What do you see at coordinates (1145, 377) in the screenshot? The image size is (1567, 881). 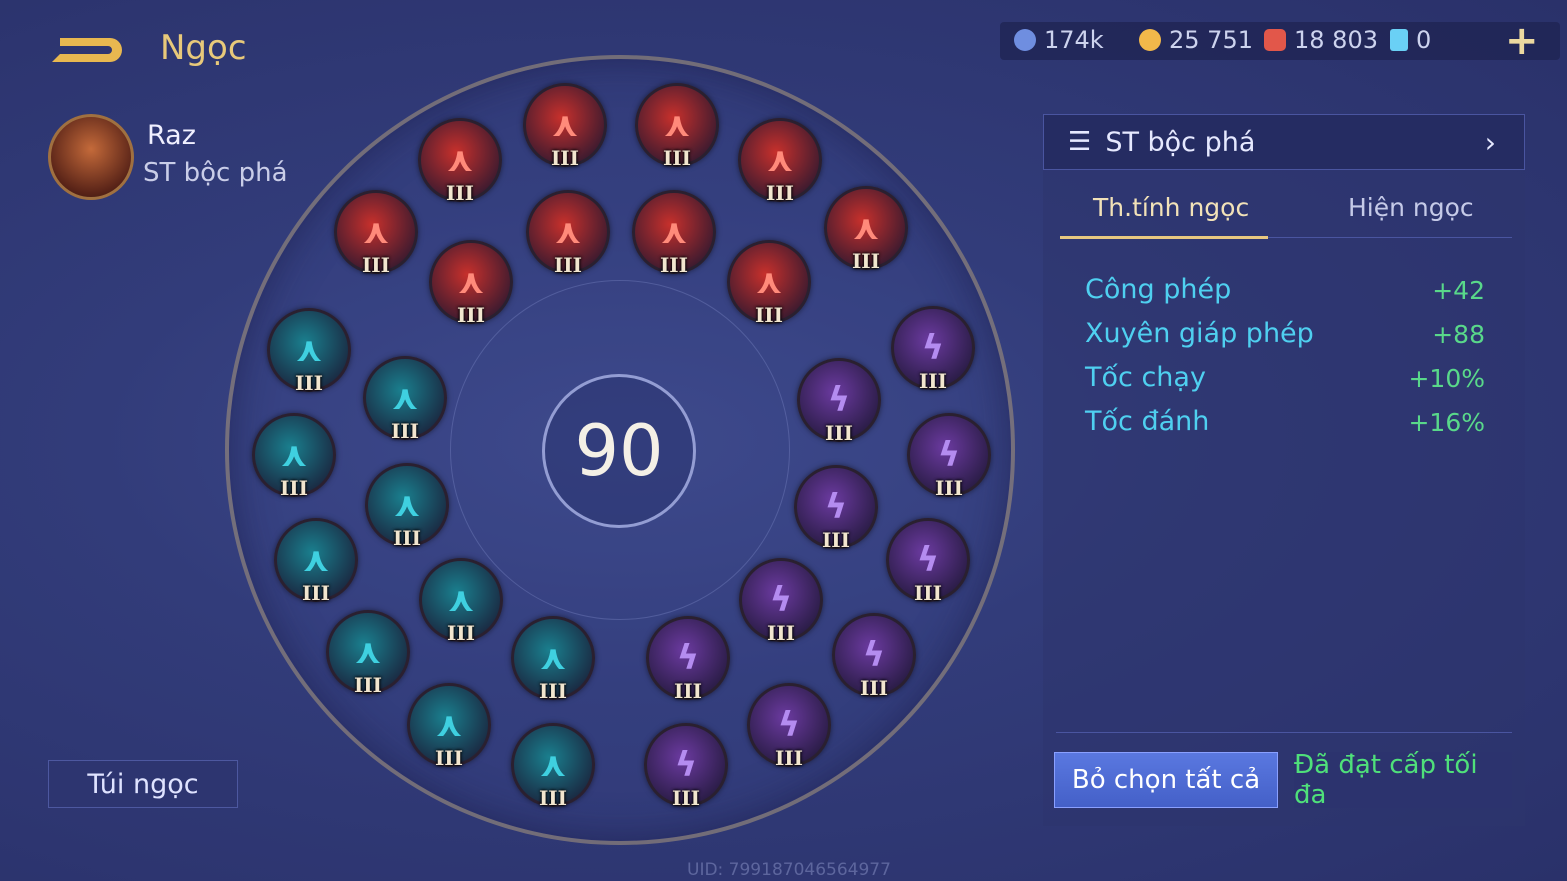 I see `stat-name: Tốc chạy` at bounding box center [1145, 377].